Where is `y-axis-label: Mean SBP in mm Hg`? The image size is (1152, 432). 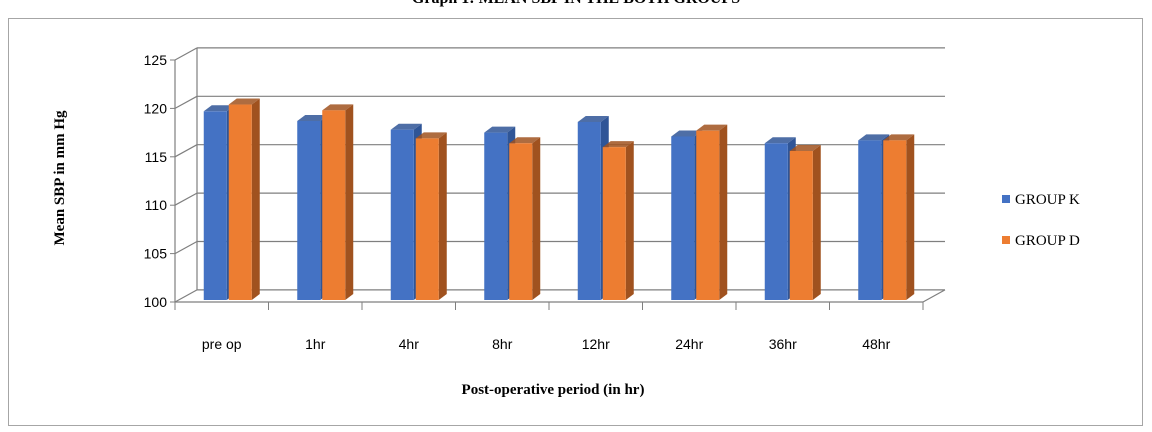 y-axis-label: Mean SBP in mm Hg is located at coordinates (60, 178).